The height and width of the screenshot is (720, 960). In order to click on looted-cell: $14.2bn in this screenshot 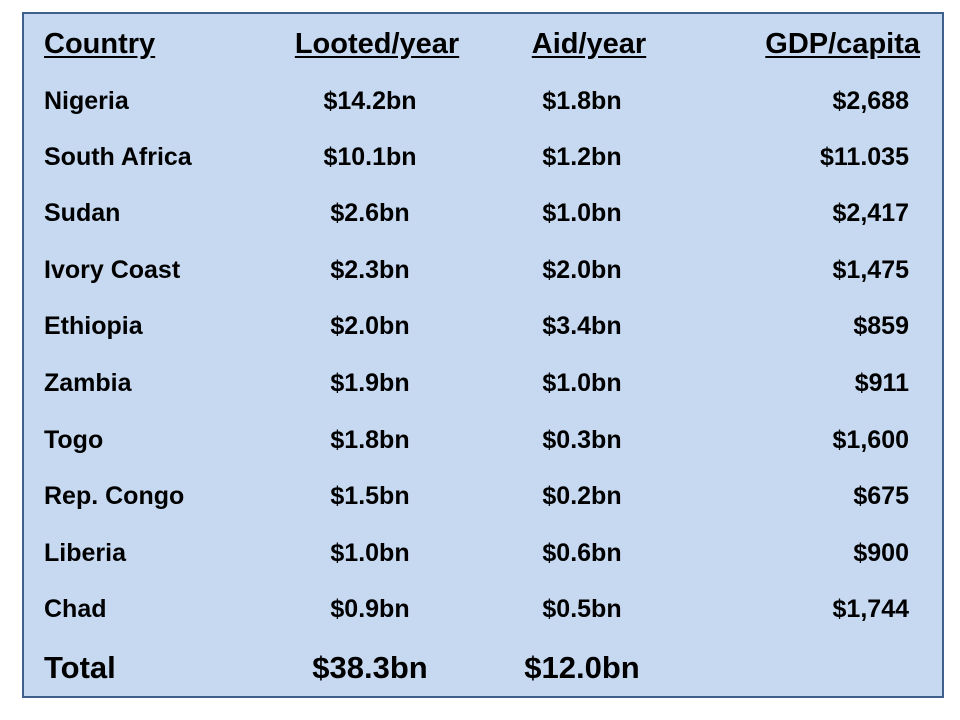, I will do `click(370, 101)`.